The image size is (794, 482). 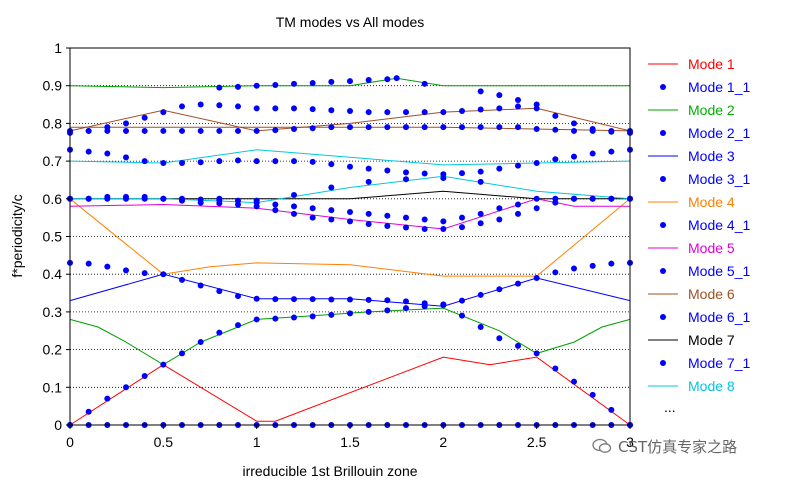 What do you see at coordinates (711, 202) in the screenshot?
I see `legend-label: Mode 4` at bounding box center [711, 202].